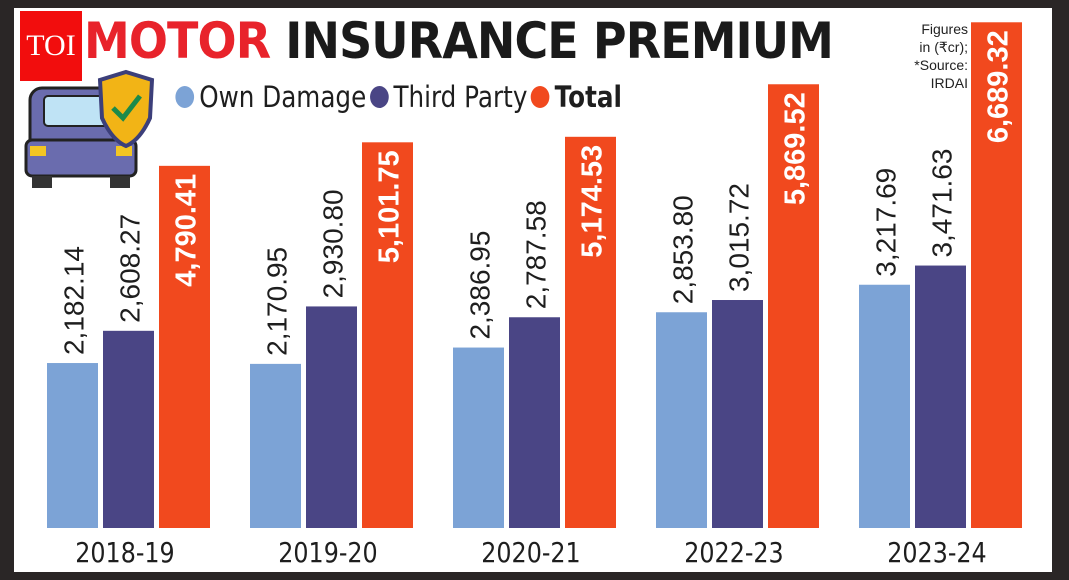 This screenshot has width=1069, height=580. I want to click on data-label: 3,471.63, so click(942, 203).